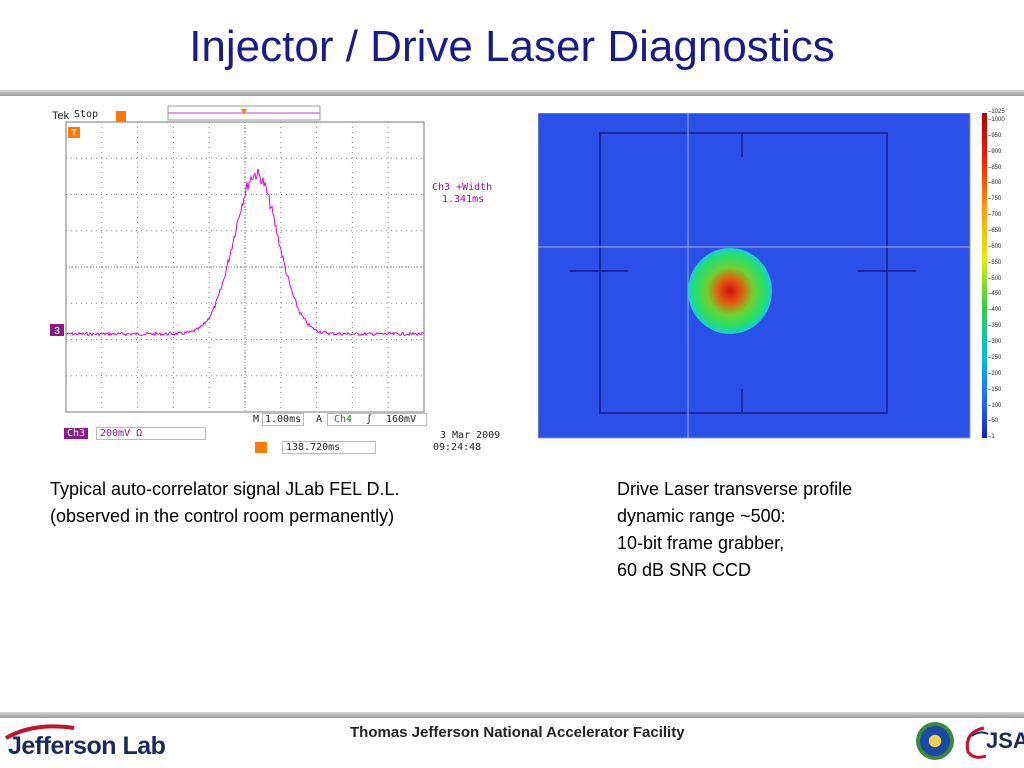 Image resolution: width=1024 pixels, height=768 pixels. What do you see at coordinates (995, 151) in the screenshot?
I see `colorbar-tick: –900` at bounding box center [995, 151].